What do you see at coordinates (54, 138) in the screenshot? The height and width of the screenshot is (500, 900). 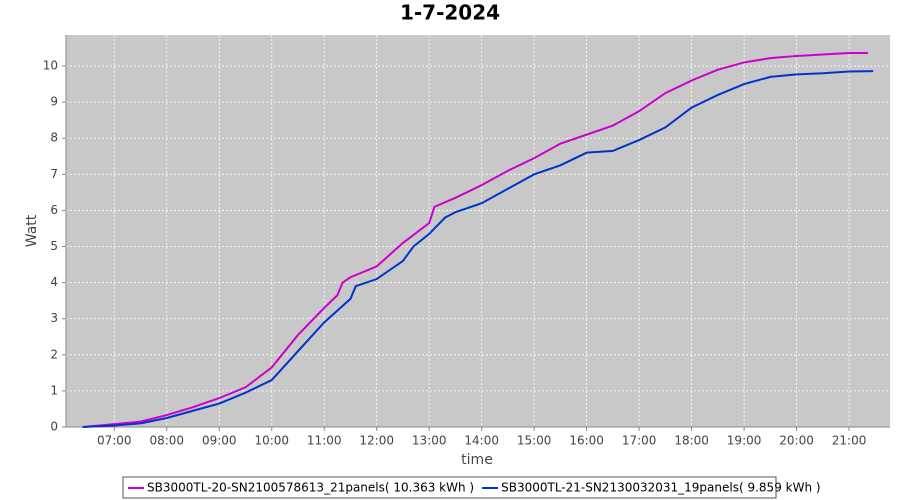 I see `y-tick-label: 8` at bounding box center [54, 138].